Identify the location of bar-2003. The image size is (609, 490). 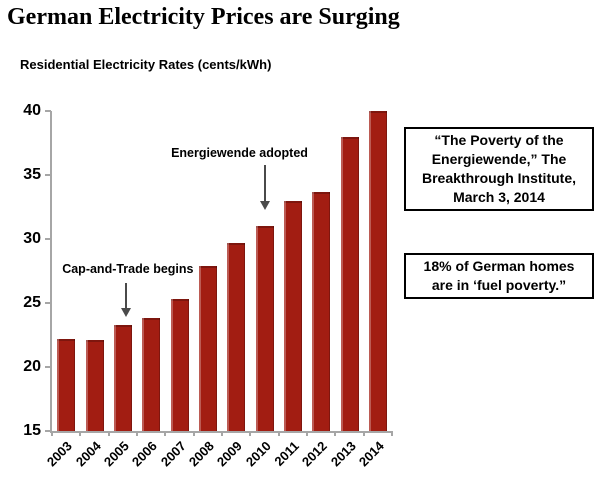
(66, 384).